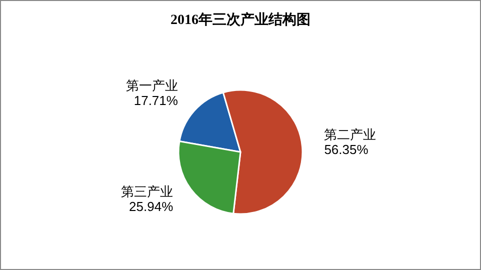 The height and width of the screenshot is (270, 481). I want to click on data-label: 56.35%, so click(346, 149).